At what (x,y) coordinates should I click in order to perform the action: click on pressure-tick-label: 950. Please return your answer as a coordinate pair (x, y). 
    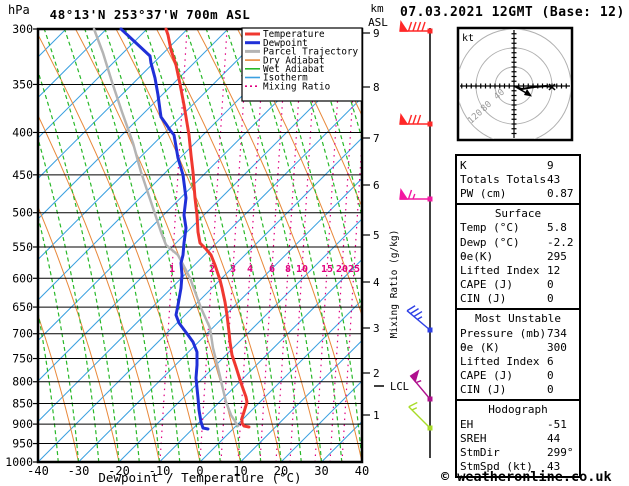
    Looking at the image, I should click on (22, 444).